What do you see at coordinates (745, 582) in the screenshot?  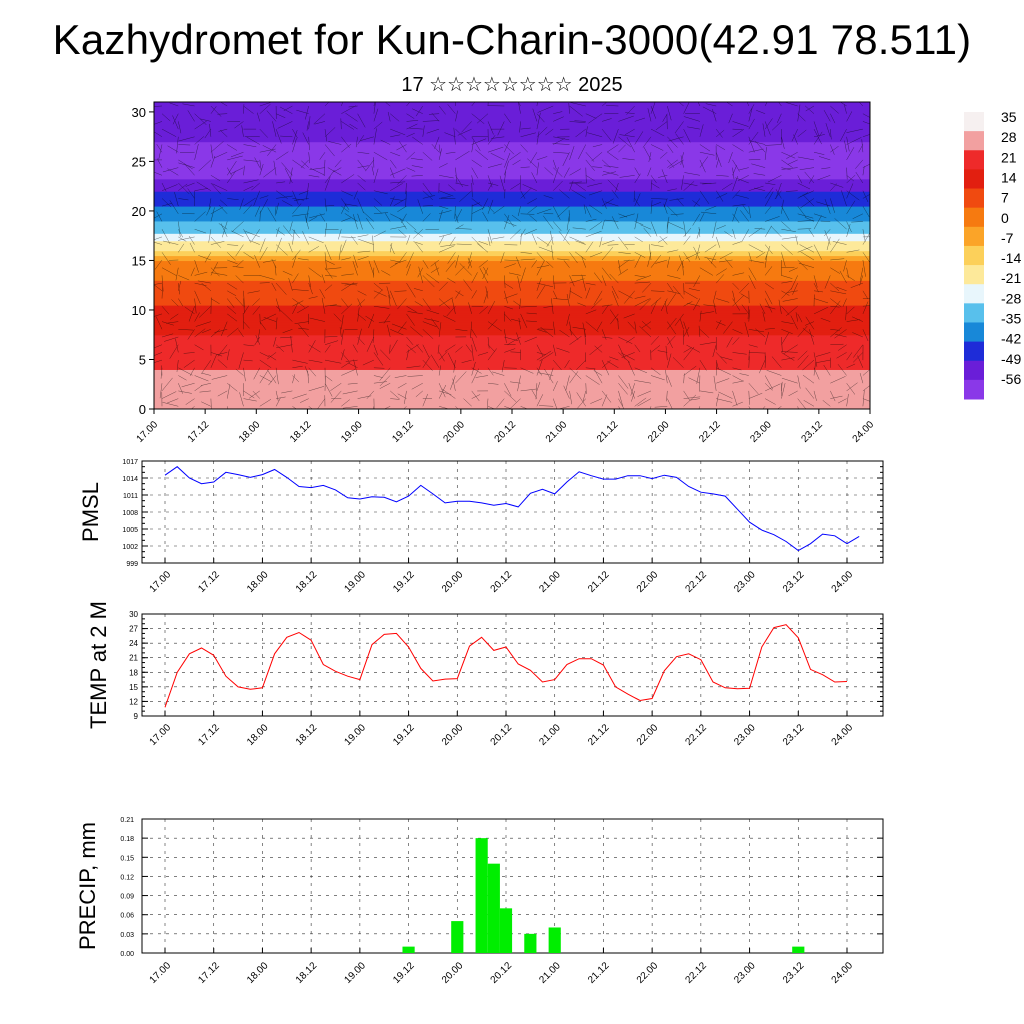 I see `x-tick-label: 23.00` at bounding box center [745, 582].